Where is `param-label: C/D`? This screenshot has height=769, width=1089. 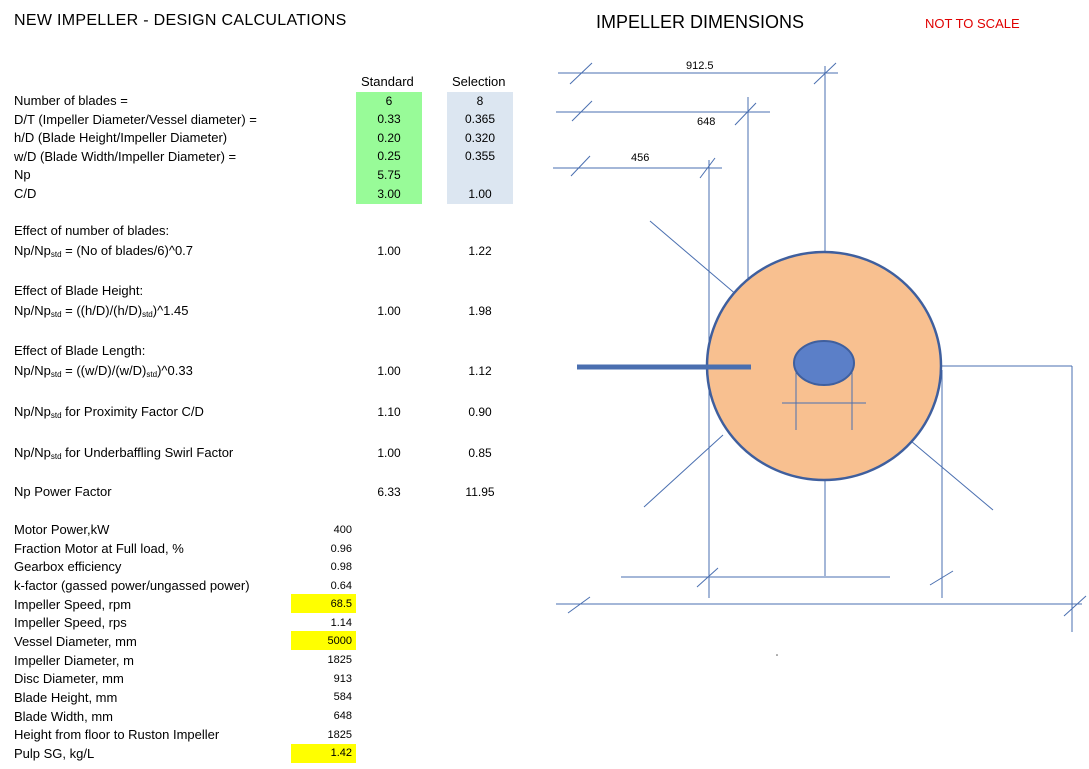 param-label: C/D is located at coordinates (25, 193).